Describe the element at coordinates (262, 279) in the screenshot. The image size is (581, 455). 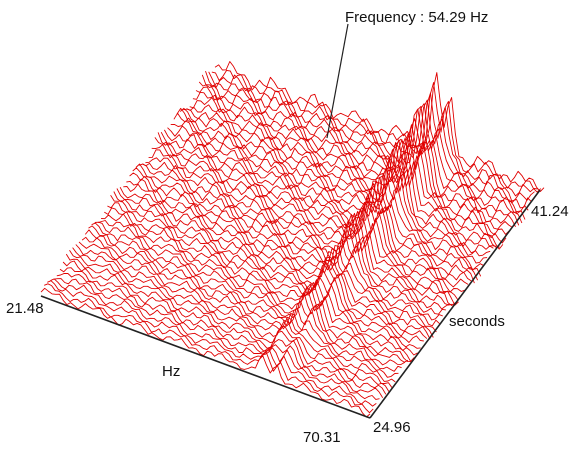
I see `spectrum-trace` at that location.